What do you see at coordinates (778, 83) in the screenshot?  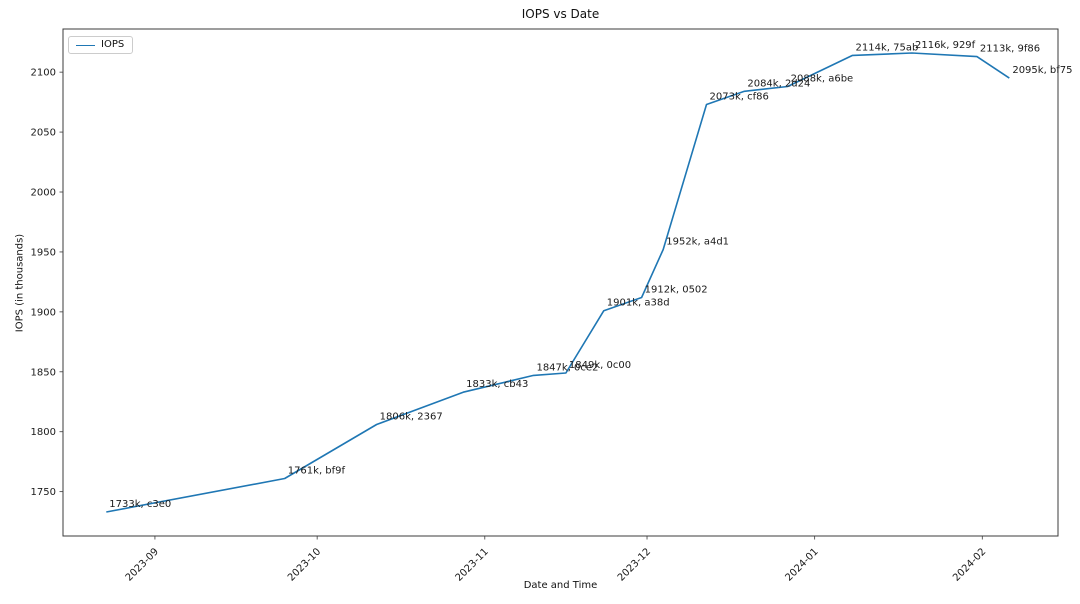 I see `annotation-label: 2084k, 2d24` at bounding box center [778, 83].